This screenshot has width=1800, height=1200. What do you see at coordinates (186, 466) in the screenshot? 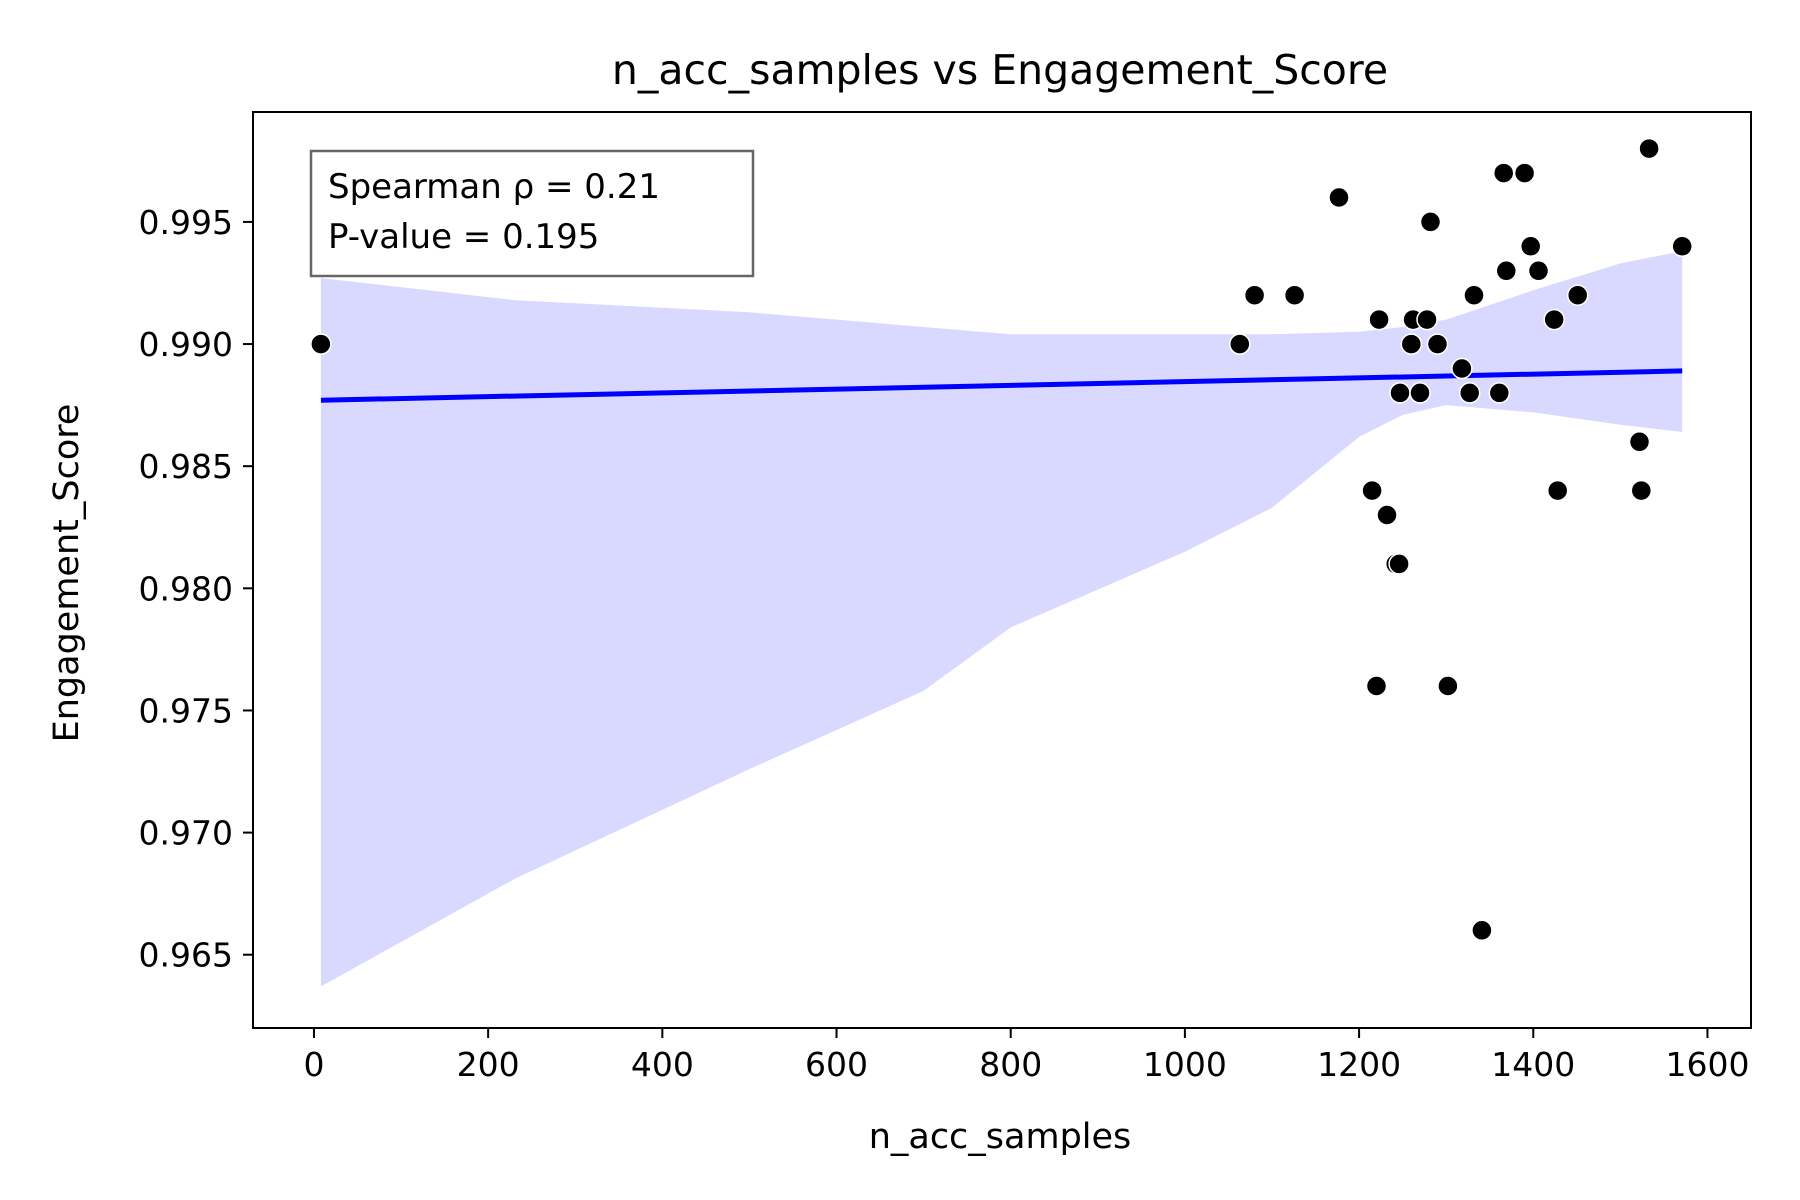
I see `y-tick-label-4: 0.985` at bounding box center [186, 466].